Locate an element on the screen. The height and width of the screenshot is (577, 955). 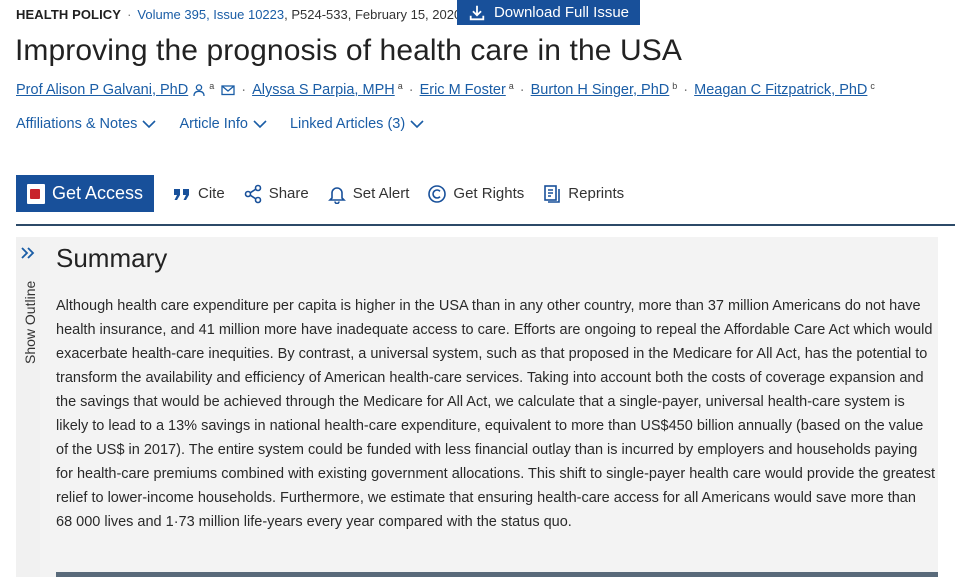
tab-label: Article Info is located at coordinates (213, 124).